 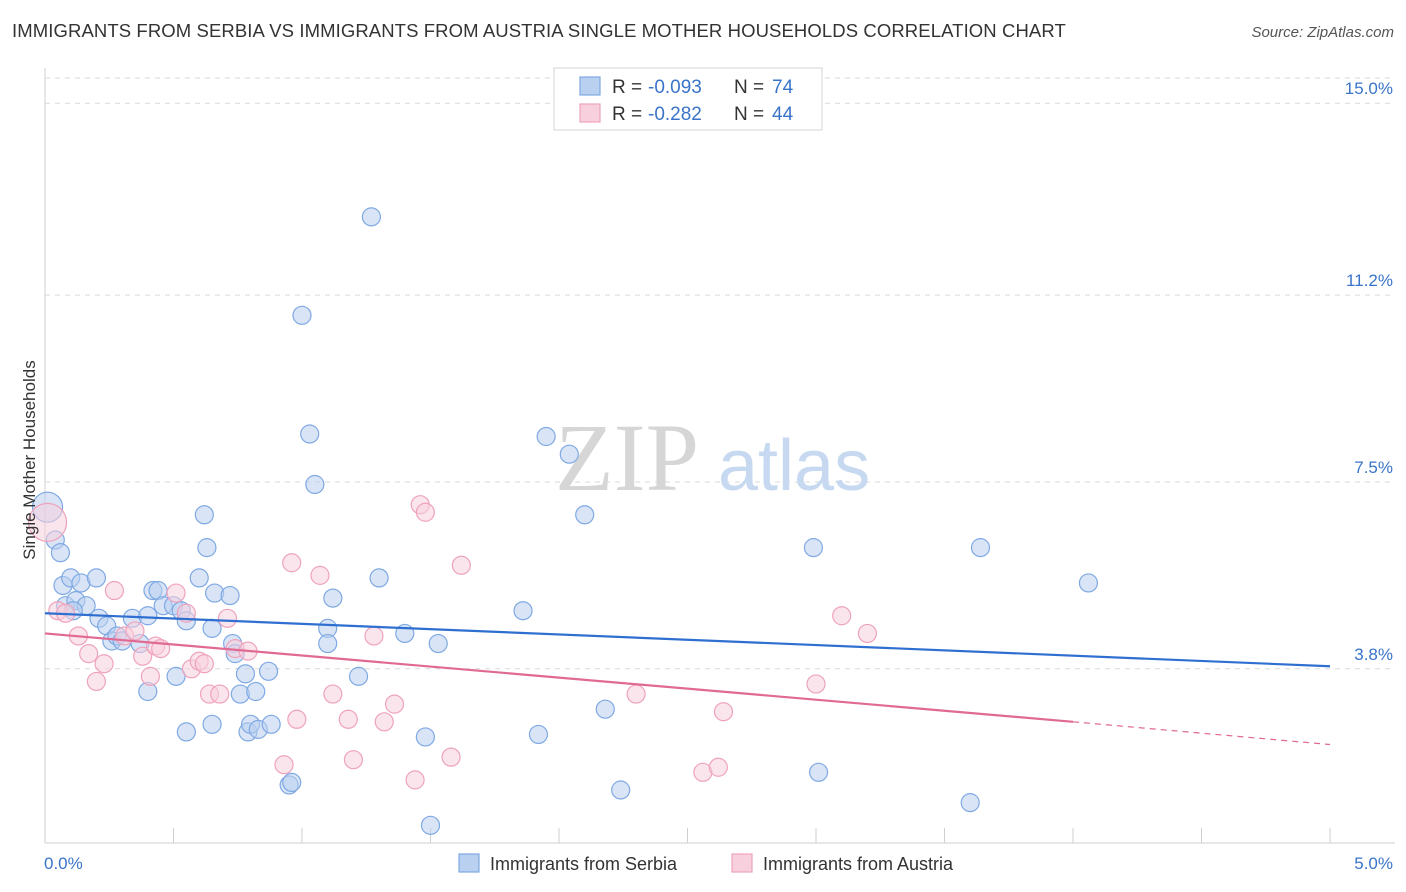 I want to click on x-tick-label: 5.0%, so click(x=1373, y=863).